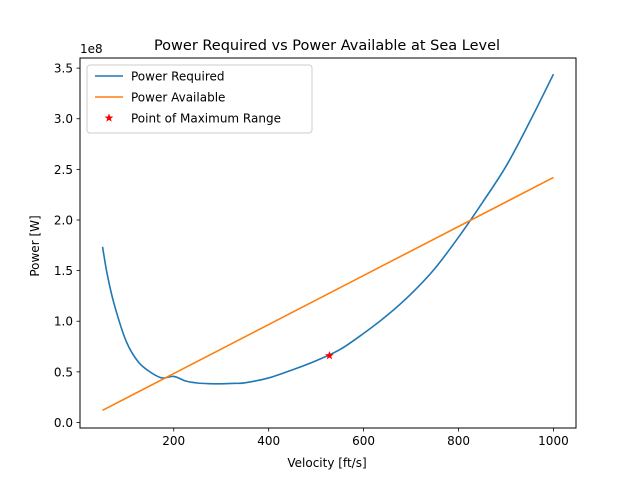 This screenshot has width=640, height=484. What do you see at coordinates (63, 119) in the screenshot?
I see `y-tick-label: 3.0` at bounding box center [63, 119].